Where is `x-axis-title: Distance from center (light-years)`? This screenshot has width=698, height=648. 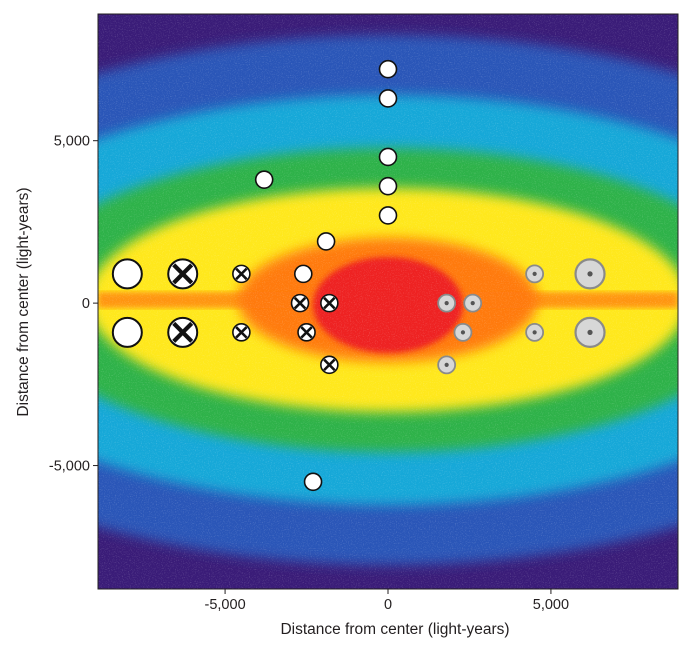 x-axis-title: Distance from center (light-years) is located at coordinates (394, 629).